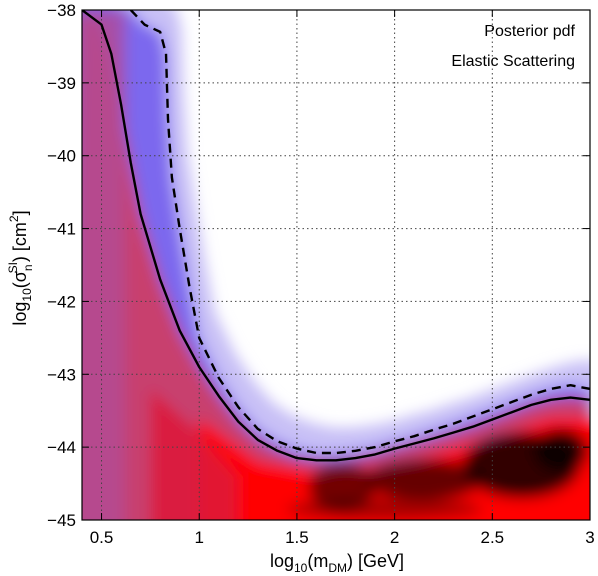  Describe the element at coordinates (61, 301) in the screenshot. I see `ytick-label-3: −42` at that location.